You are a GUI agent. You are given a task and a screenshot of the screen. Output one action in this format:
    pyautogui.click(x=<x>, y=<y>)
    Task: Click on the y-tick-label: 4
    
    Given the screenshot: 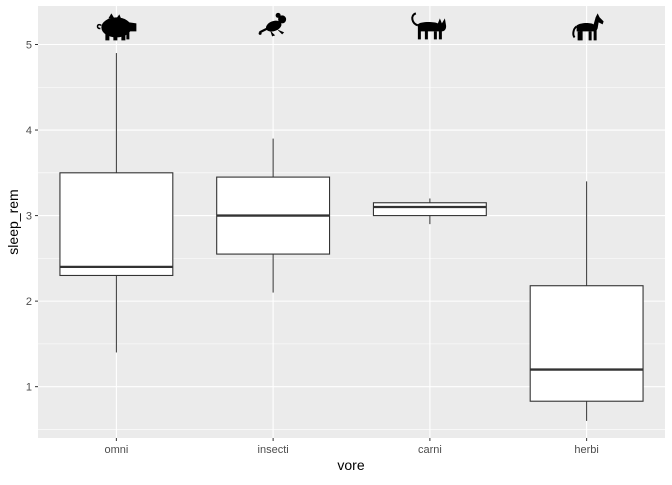 What is the action you would take?
    pyautogui.click(x=29, y=131)
    